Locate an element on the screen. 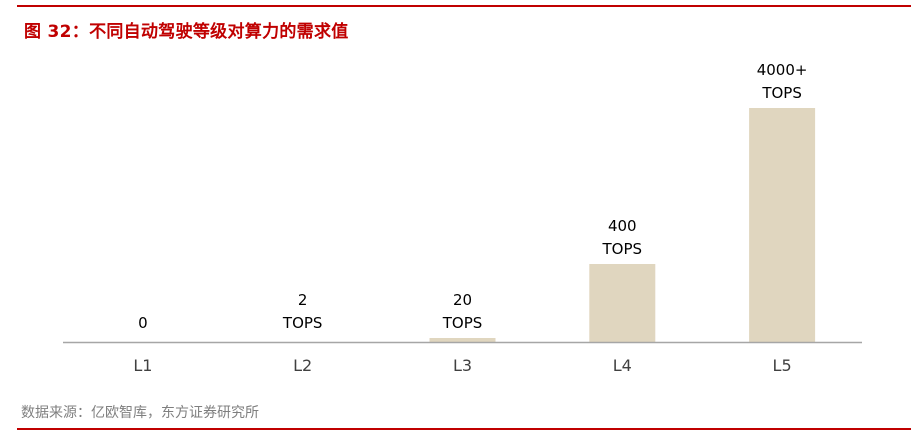 The width and height of the screenshot is (919, 440). data-label-l3: 20 TOPS is located at coordinates (462, 311).